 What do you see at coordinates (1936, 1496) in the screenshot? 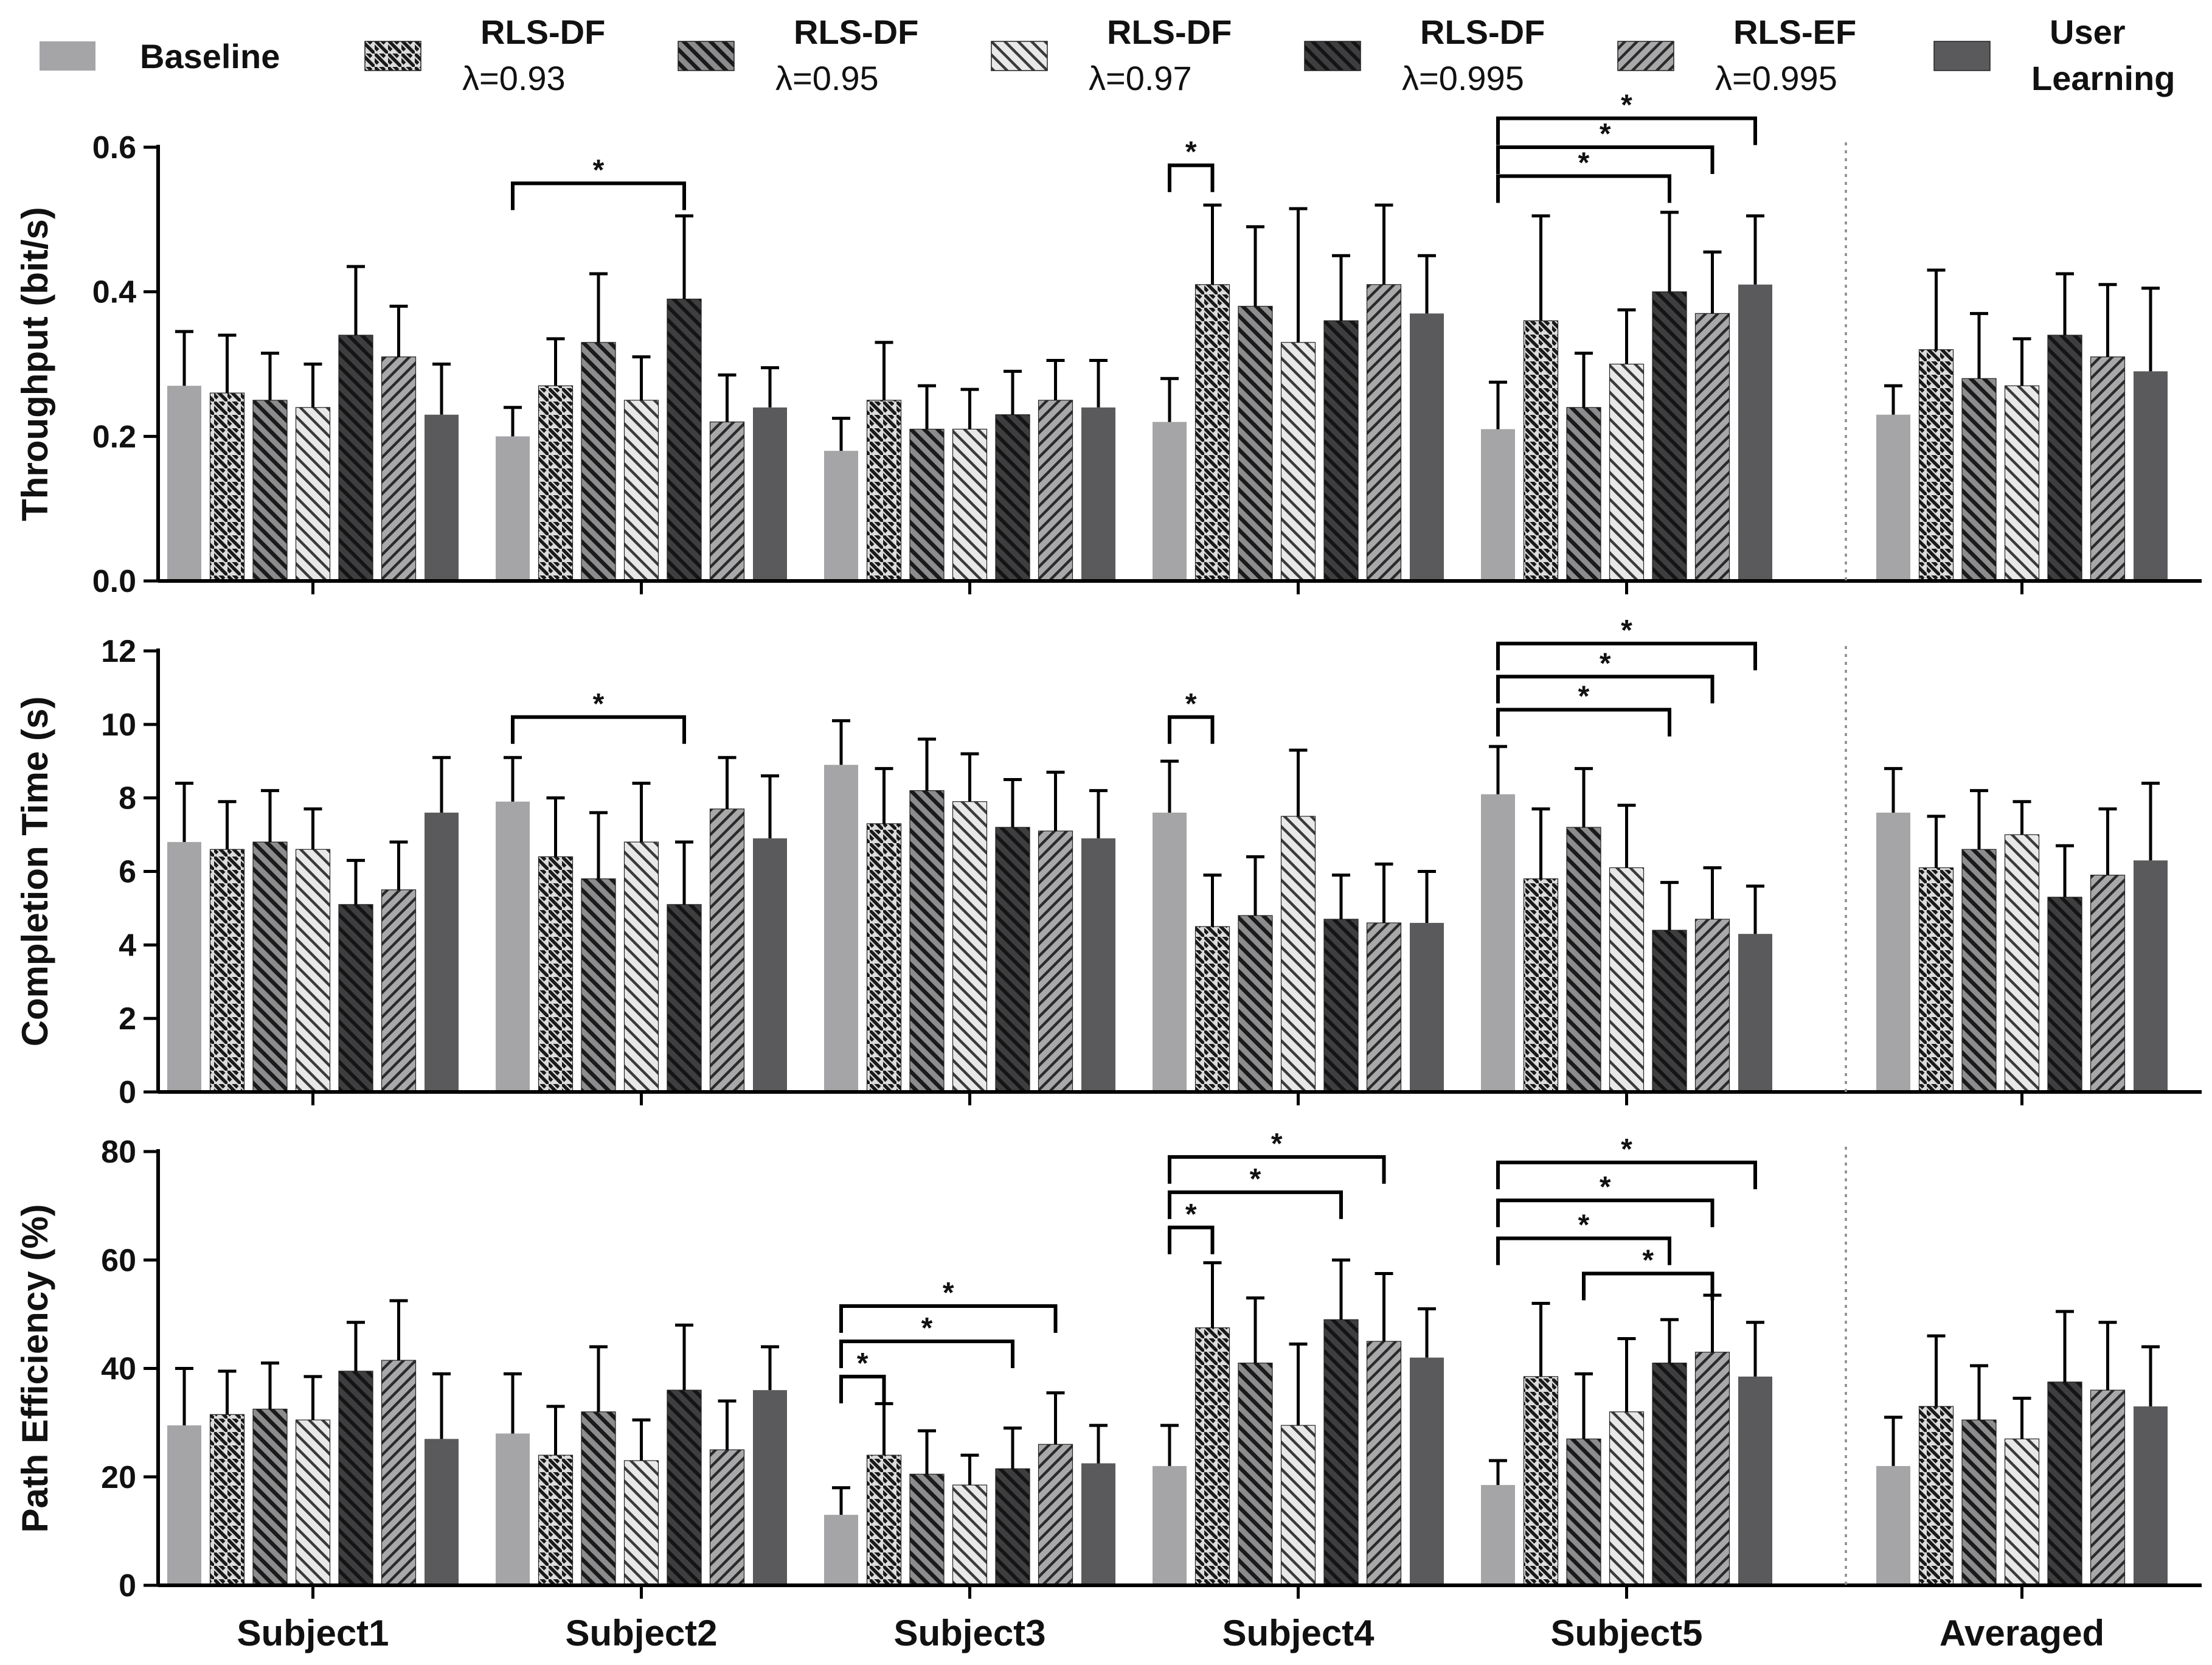
I see `bar-p2-g5-s1` at bounding box center [1936, 1496].